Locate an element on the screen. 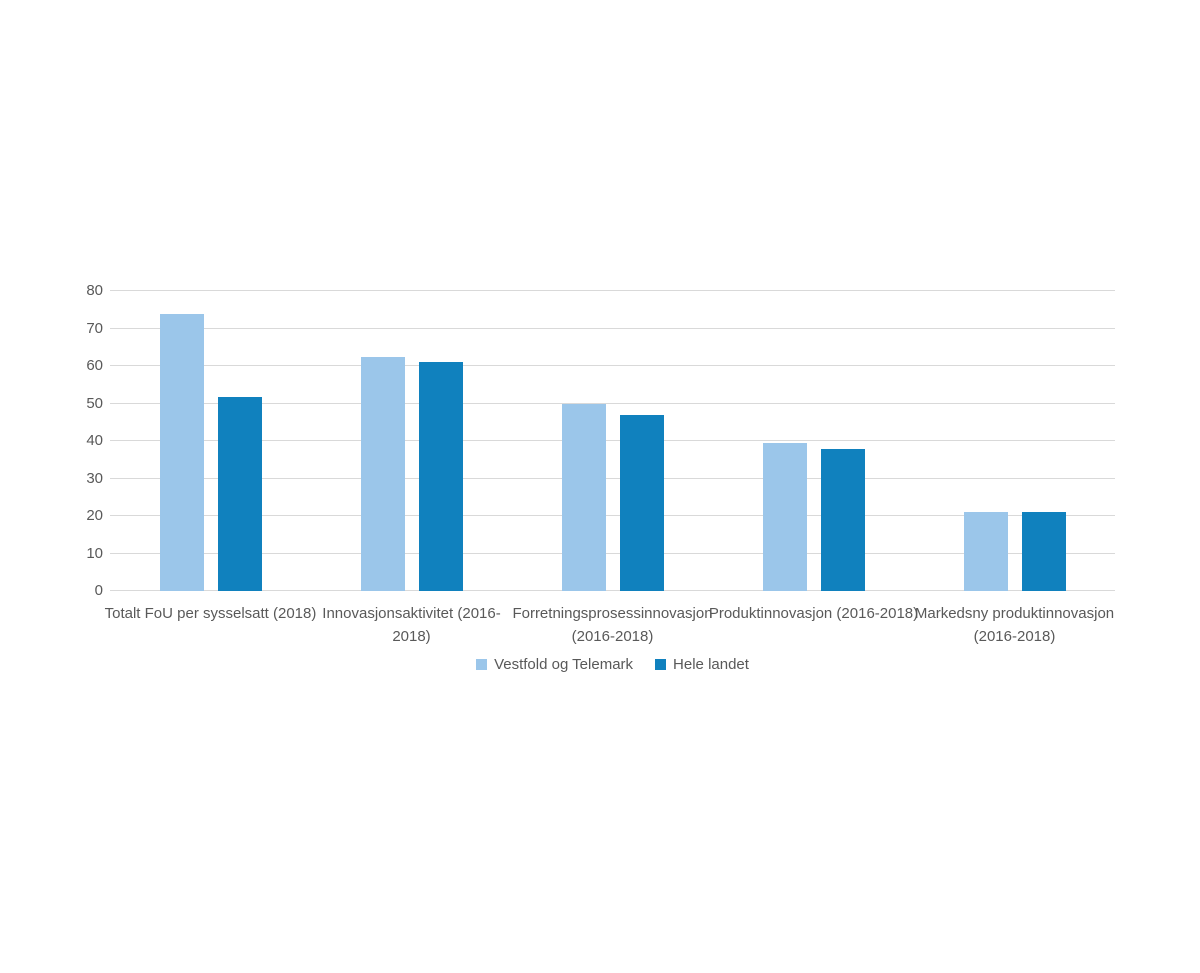 Image resolution: width=1200 pixels, height=973 pixels. legend-label: Hele landet is located at coordinates (711, 664).